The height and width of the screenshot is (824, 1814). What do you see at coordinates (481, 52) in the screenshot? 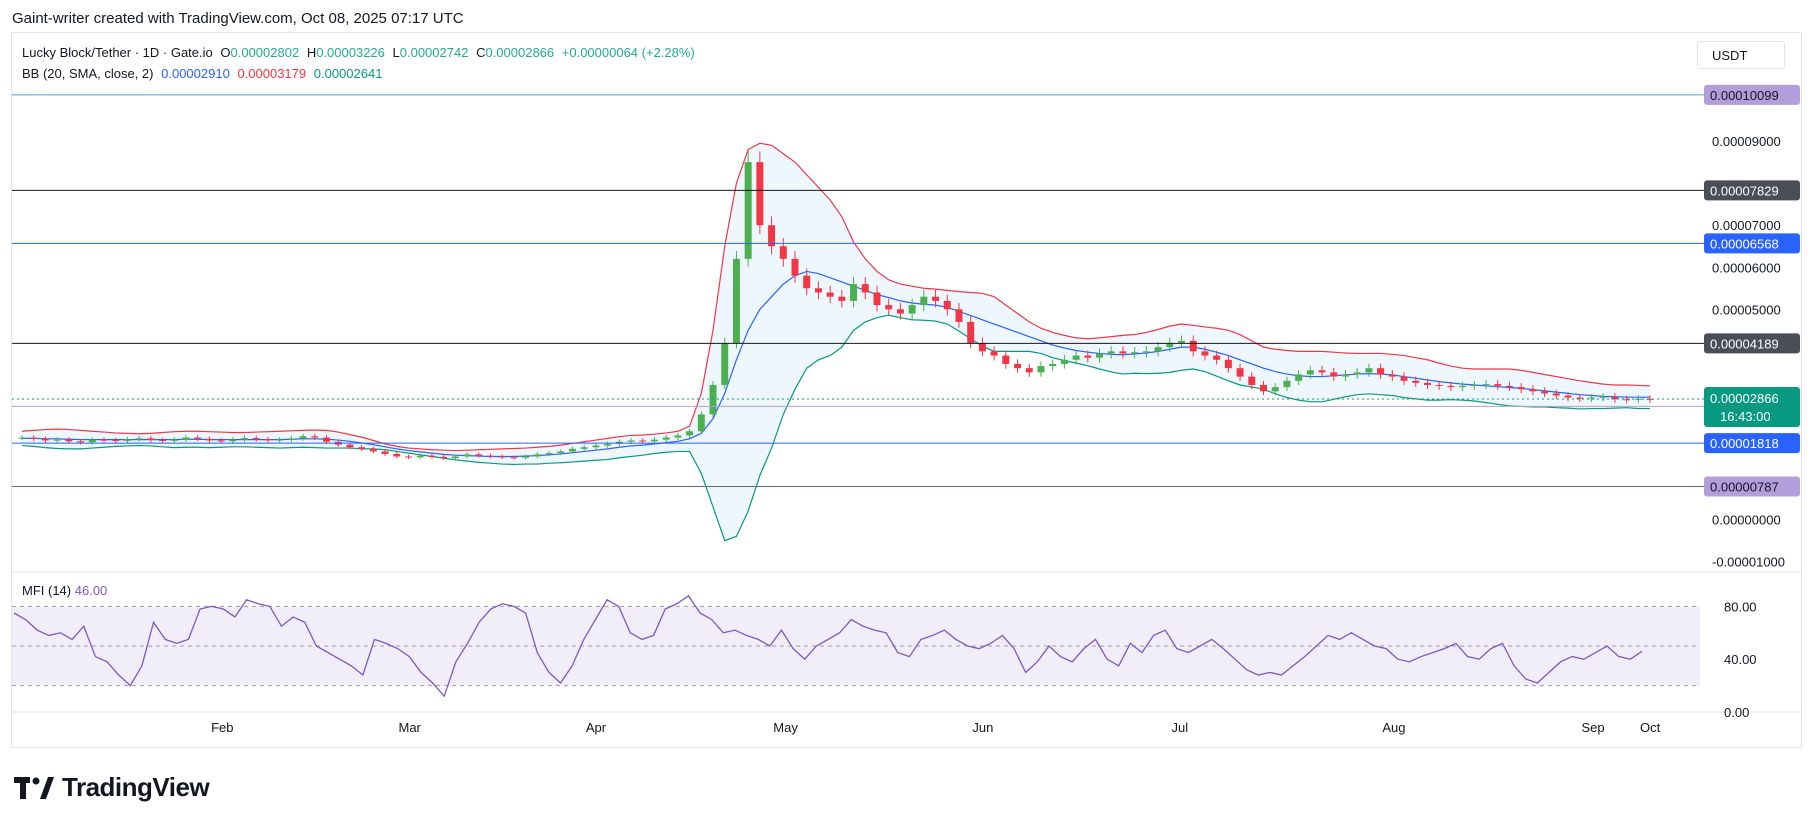
I see `close-label: C` at bounding box center [481, 52].